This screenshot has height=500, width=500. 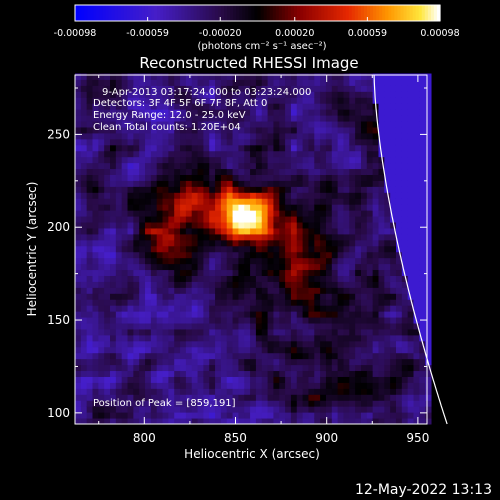 What do you see at coordinates (58, 134) in the screenshot?
I see `y-tick-label: 250` at bounding box center [58, 134].